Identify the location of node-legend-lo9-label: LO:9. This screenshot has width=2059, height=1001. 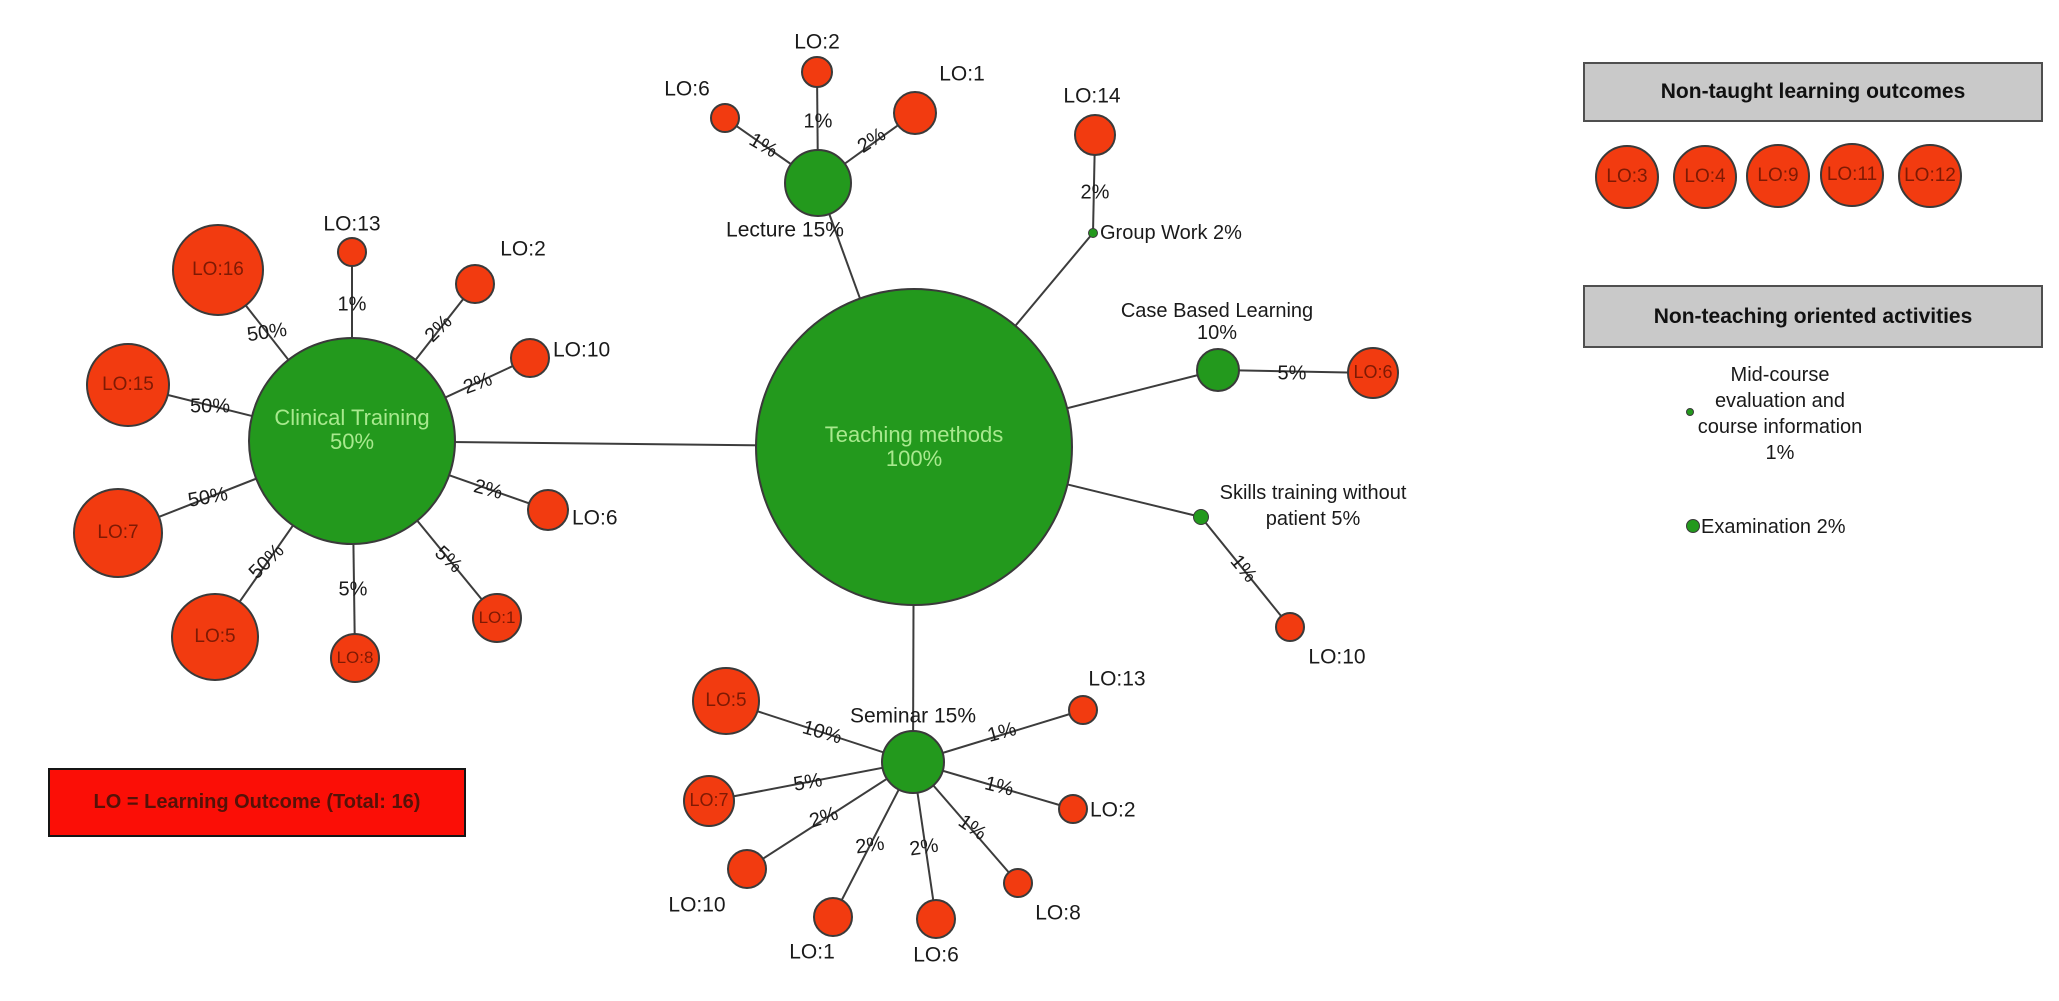
(1778, 175).